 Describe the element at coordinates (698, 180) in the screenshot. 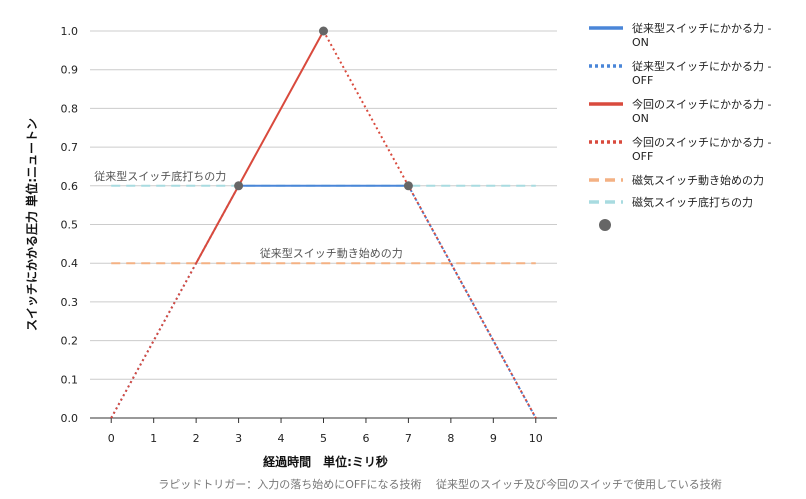

I see `legend-label: 磁気スイッチ動き始めの力` at that location.